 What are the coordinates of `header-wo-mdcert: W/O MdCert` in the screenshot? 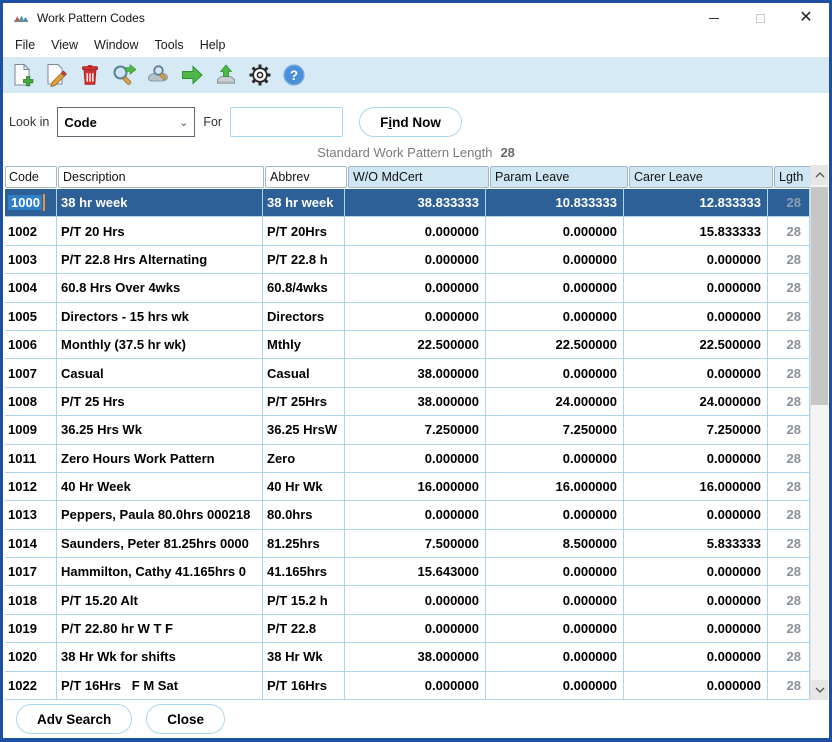 It's located at (418, 177).